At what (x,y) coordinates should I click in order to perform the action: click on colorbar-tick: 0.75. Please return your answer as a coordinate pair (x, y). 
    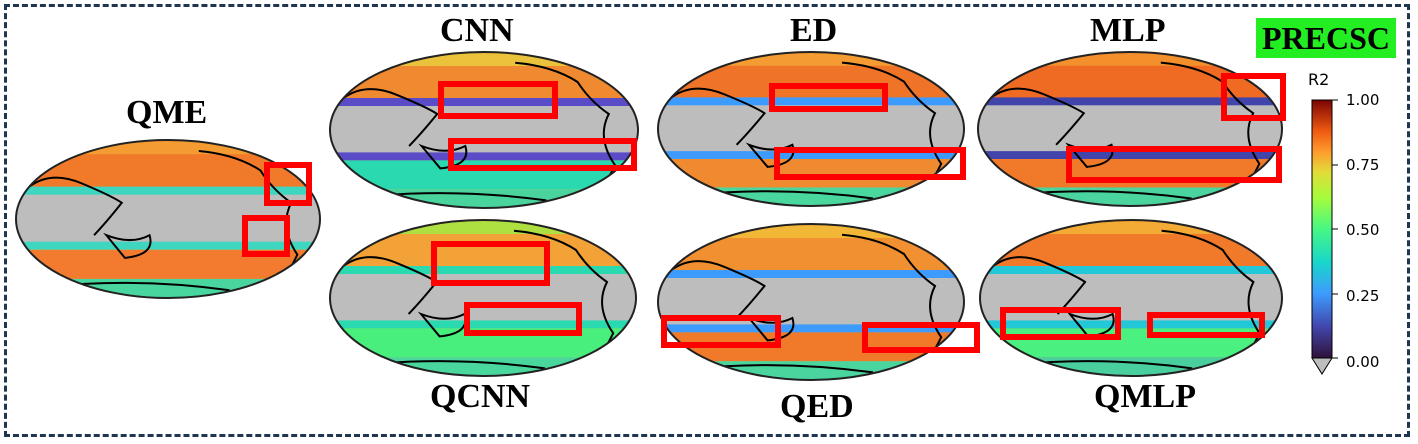
    Looking at the image, I should click on (1362, 165).